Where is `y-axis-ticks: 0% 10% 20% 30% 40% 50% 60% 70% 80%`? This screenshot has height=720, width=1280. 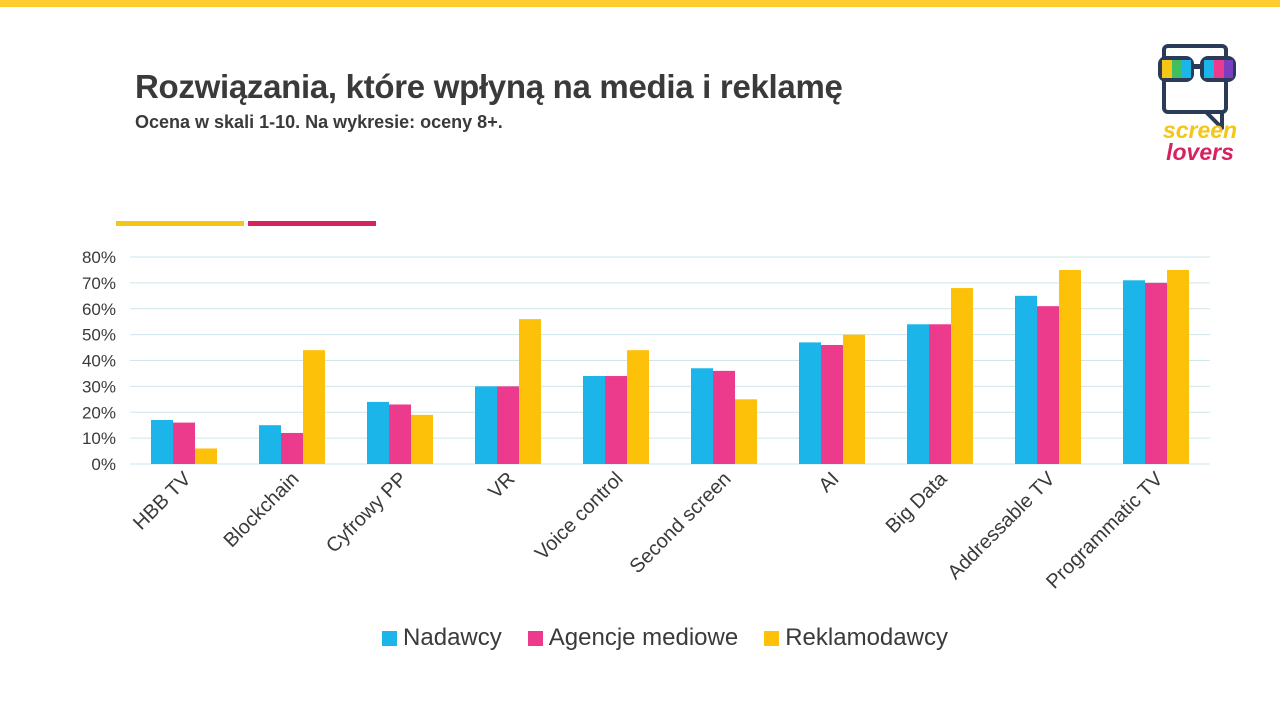 y-axis-ticks: 0% 10% 20% 30% 40% 50% 60% 70% 80% is located at coordinates (99, 361).